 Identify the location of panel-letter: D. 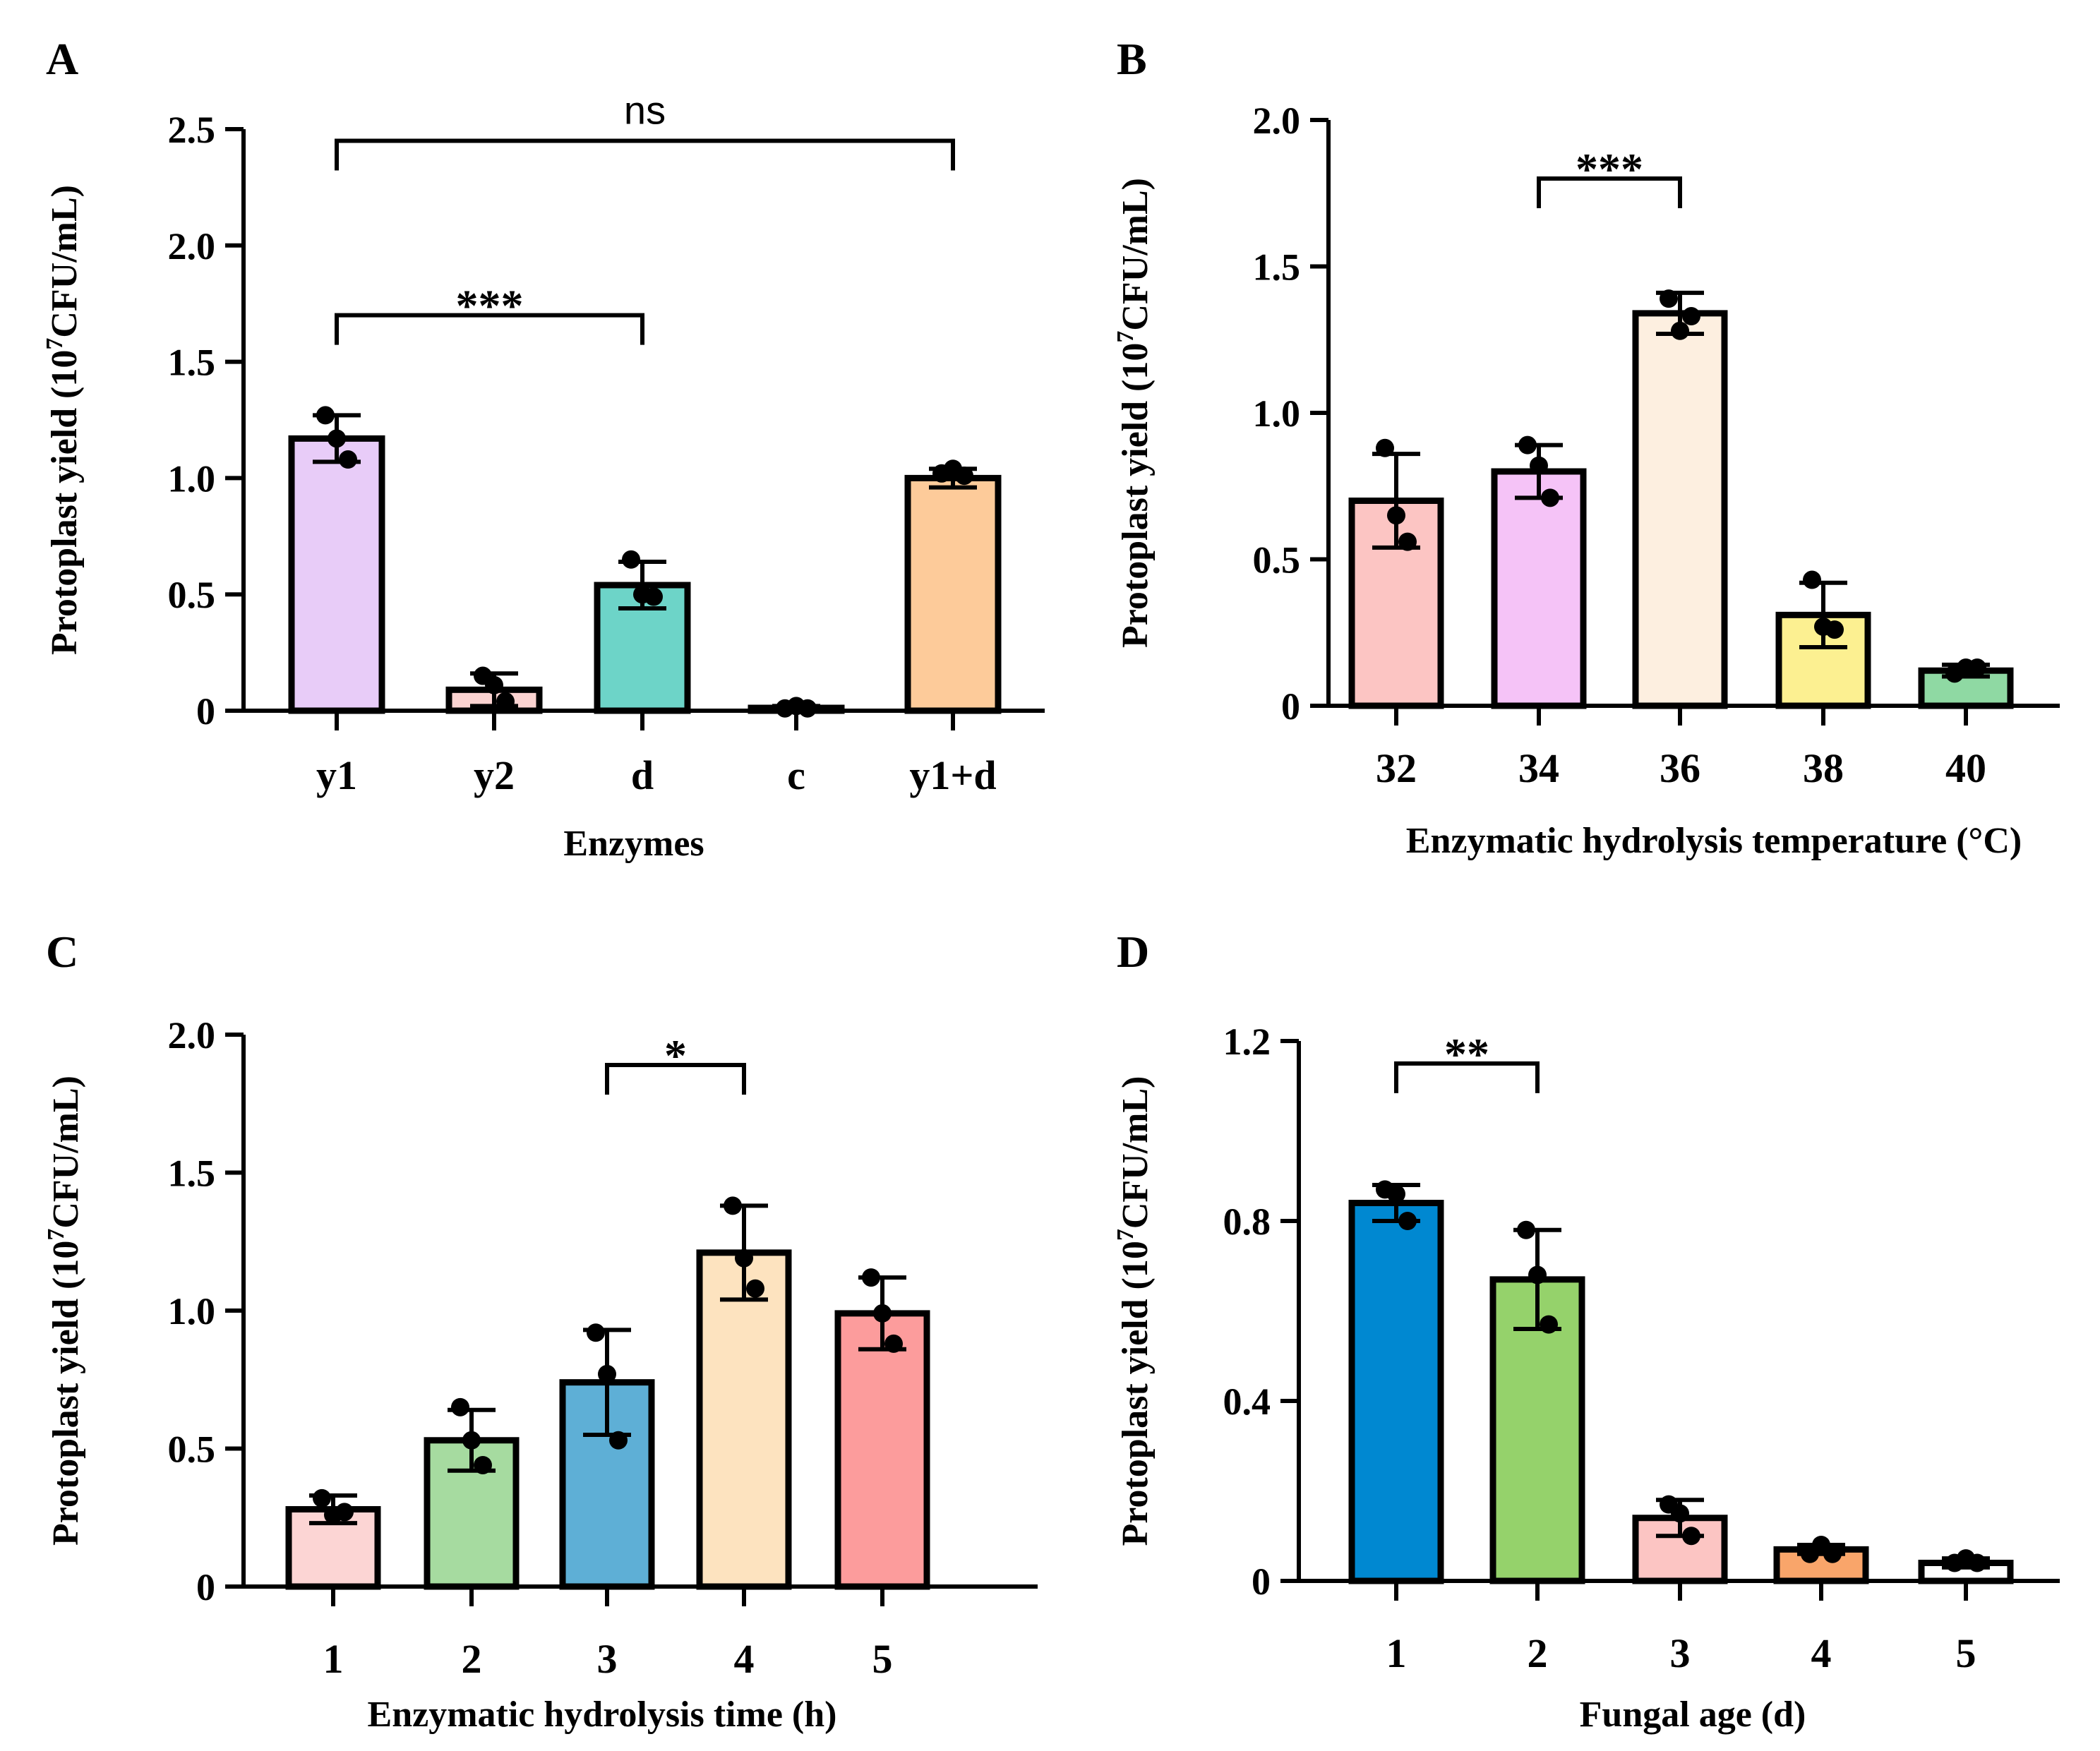
(1133, 952).